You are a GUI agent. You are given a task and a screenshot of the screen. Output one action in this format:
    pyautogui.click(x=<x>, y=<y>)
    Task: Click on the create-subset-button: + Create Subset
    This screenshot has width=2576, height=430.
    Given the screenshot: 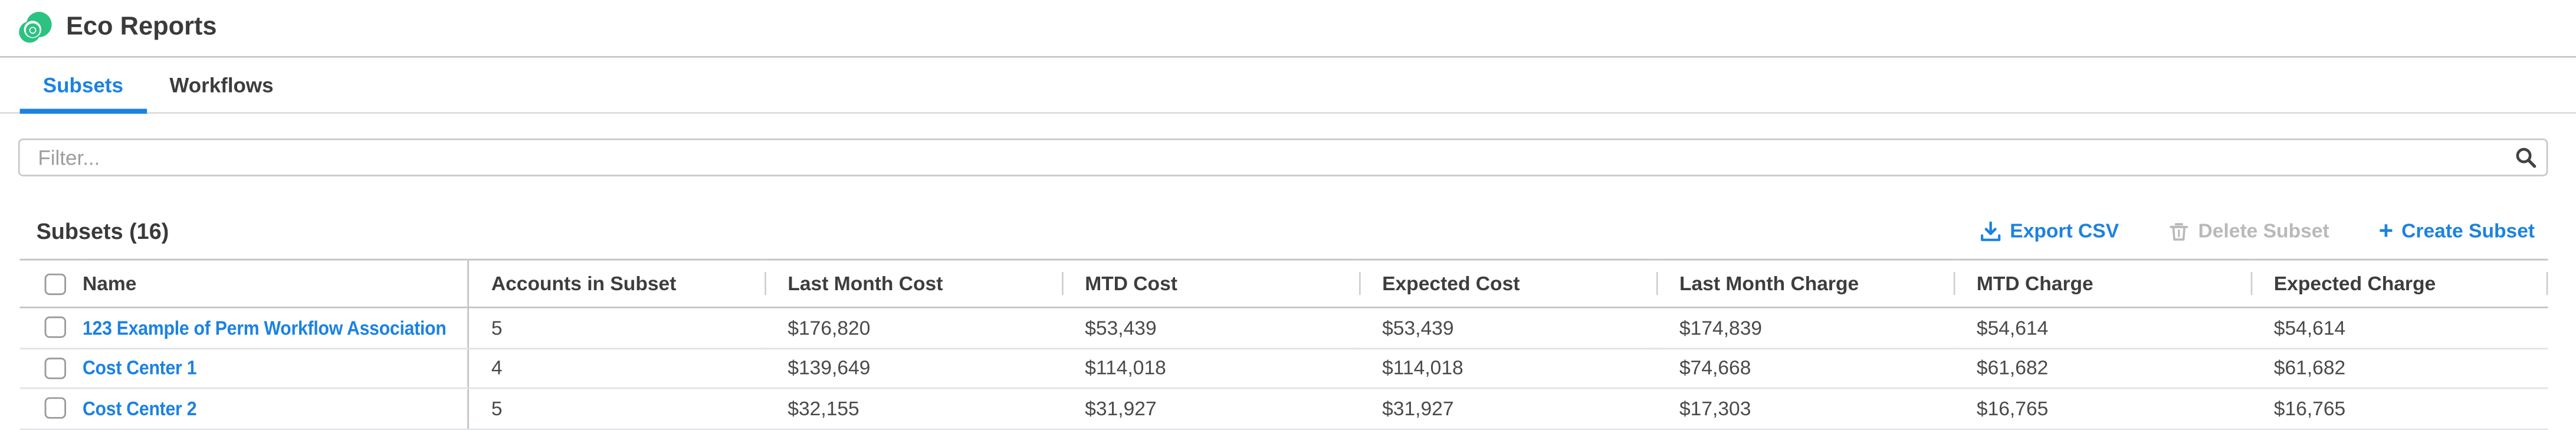 What is the action you would take?
    pyautogui.click(x=2457, y=231)
    